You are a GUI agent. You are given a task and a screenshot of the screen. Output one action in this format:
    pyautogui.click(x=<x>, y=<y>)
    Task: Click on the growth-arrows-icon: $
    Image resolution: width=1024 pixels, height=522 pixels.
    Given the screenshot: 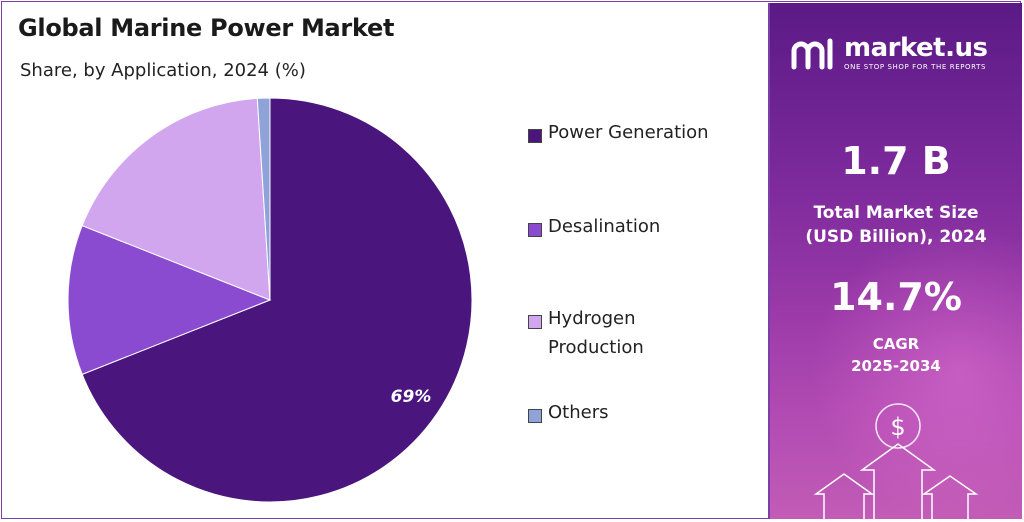 What is the action you would take?
    pyautogui.click(x=896, y=461)
    